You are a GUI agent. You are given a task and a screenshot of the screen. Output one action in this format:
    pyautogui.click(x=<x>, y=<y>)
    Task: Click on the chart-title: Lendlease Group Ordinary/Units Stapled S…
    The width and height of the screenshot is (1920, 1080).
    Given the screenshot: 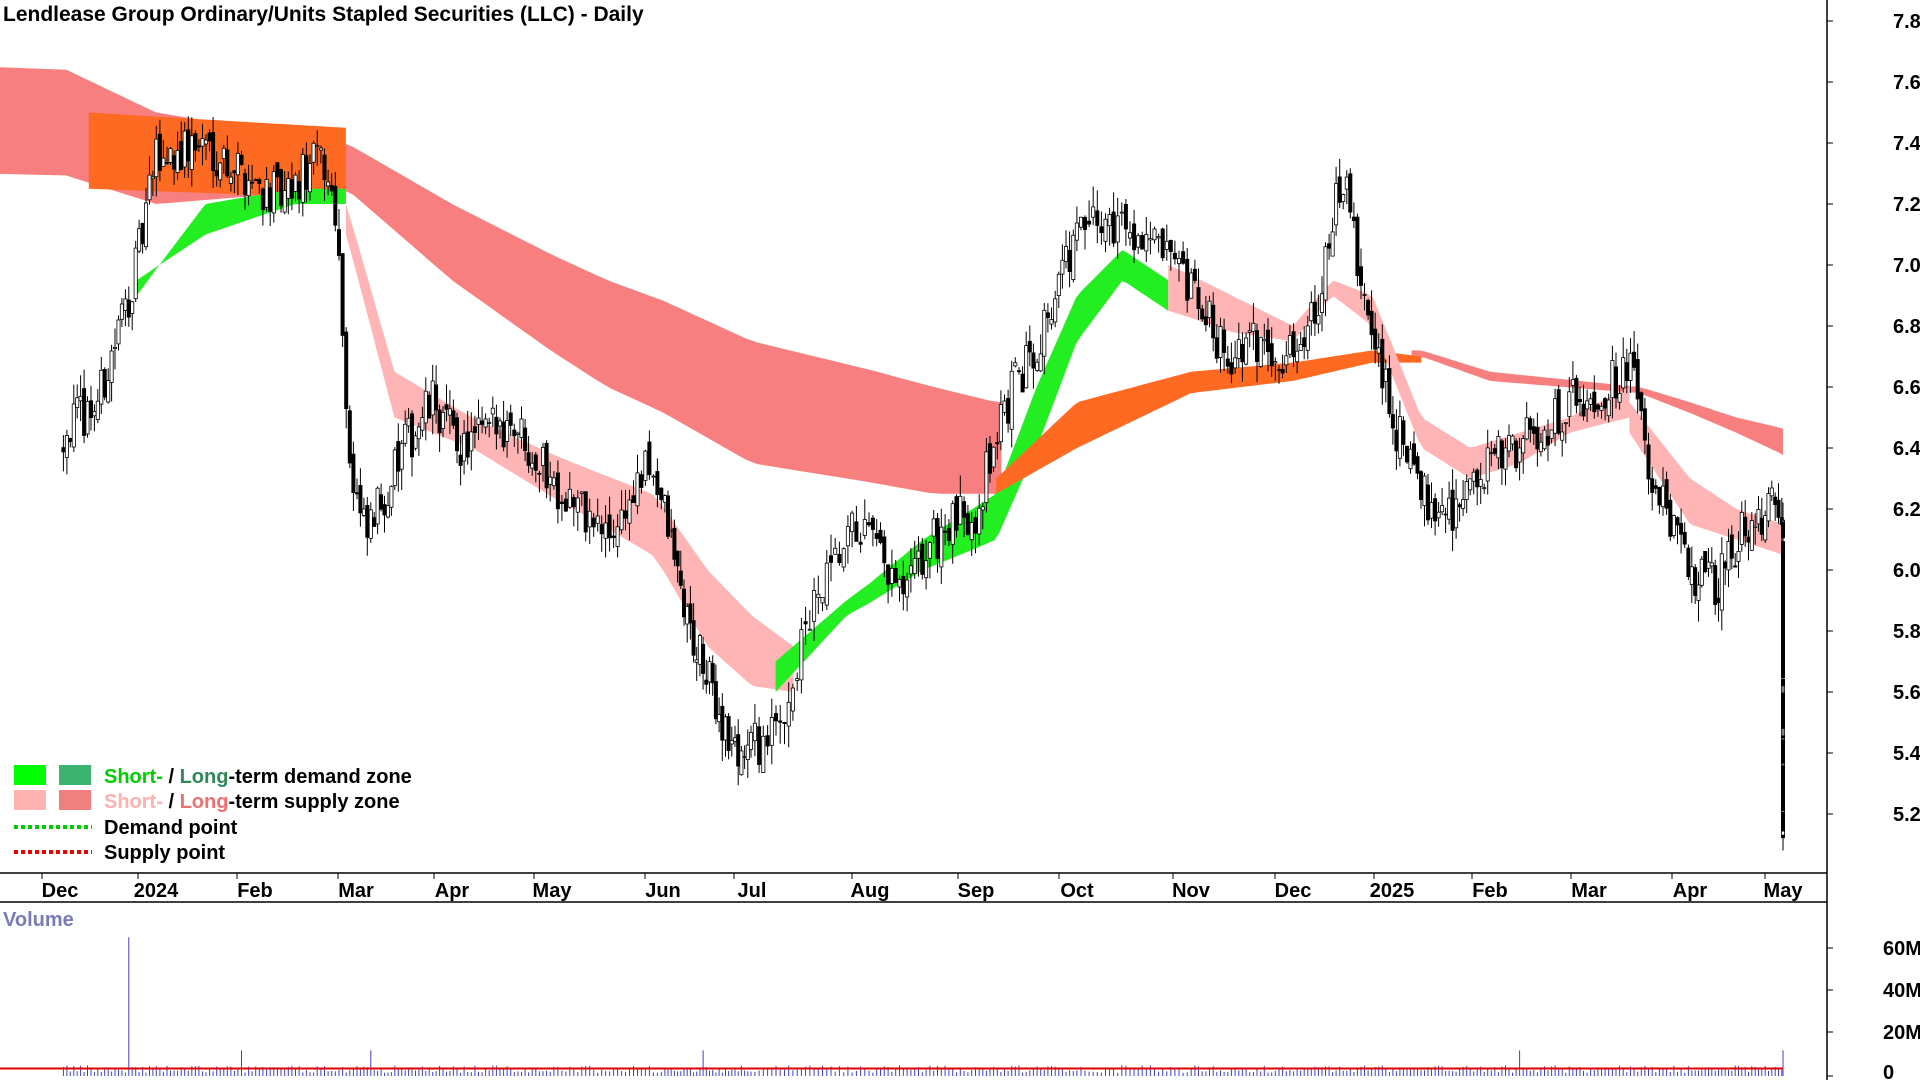 What is the action you would take?
    pyautogui.click(x=323, y=14)
    